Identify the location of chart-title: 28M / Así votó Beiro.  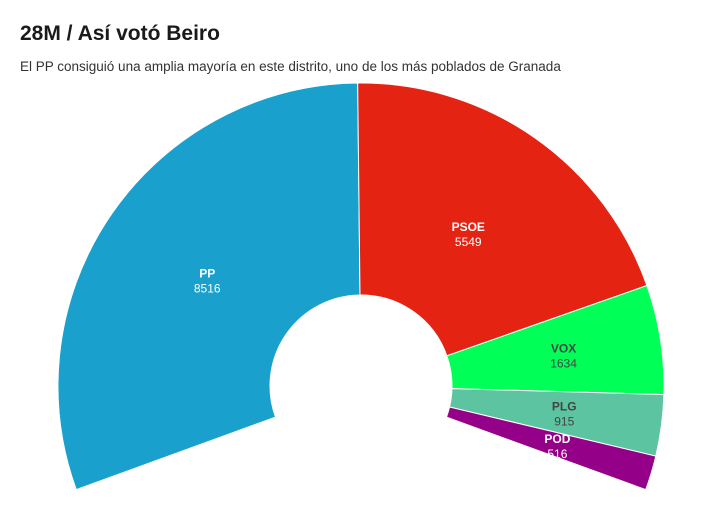
(120, 33).